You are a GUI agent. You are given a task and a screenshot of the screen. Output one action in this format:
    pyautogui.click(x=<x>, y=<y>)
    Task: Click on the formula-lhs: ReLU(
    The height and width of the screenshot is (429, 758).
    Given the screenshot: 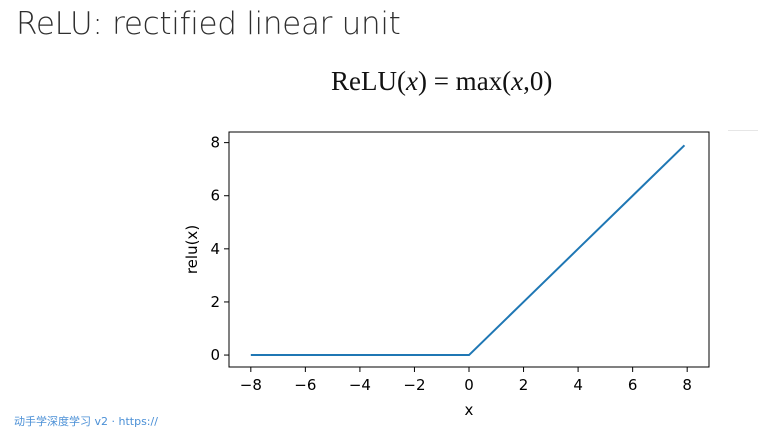 What is the action you would take?
    pyautogui.click(x=368, y=81)
    